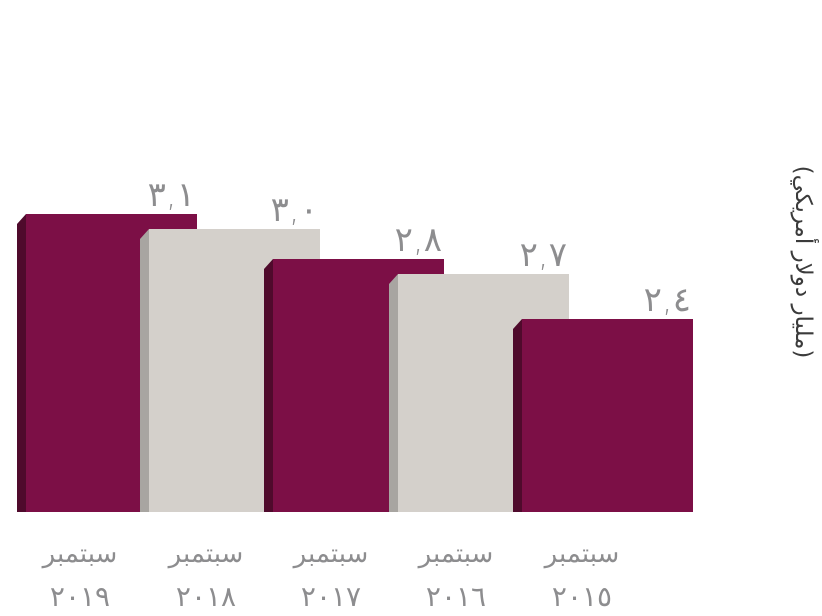 The height and width of the screenshot is (616, 822). What do you see at coordinates (607, 415) in the screenshot?
I see `bar-front-face` at bounding box center [607, 415].